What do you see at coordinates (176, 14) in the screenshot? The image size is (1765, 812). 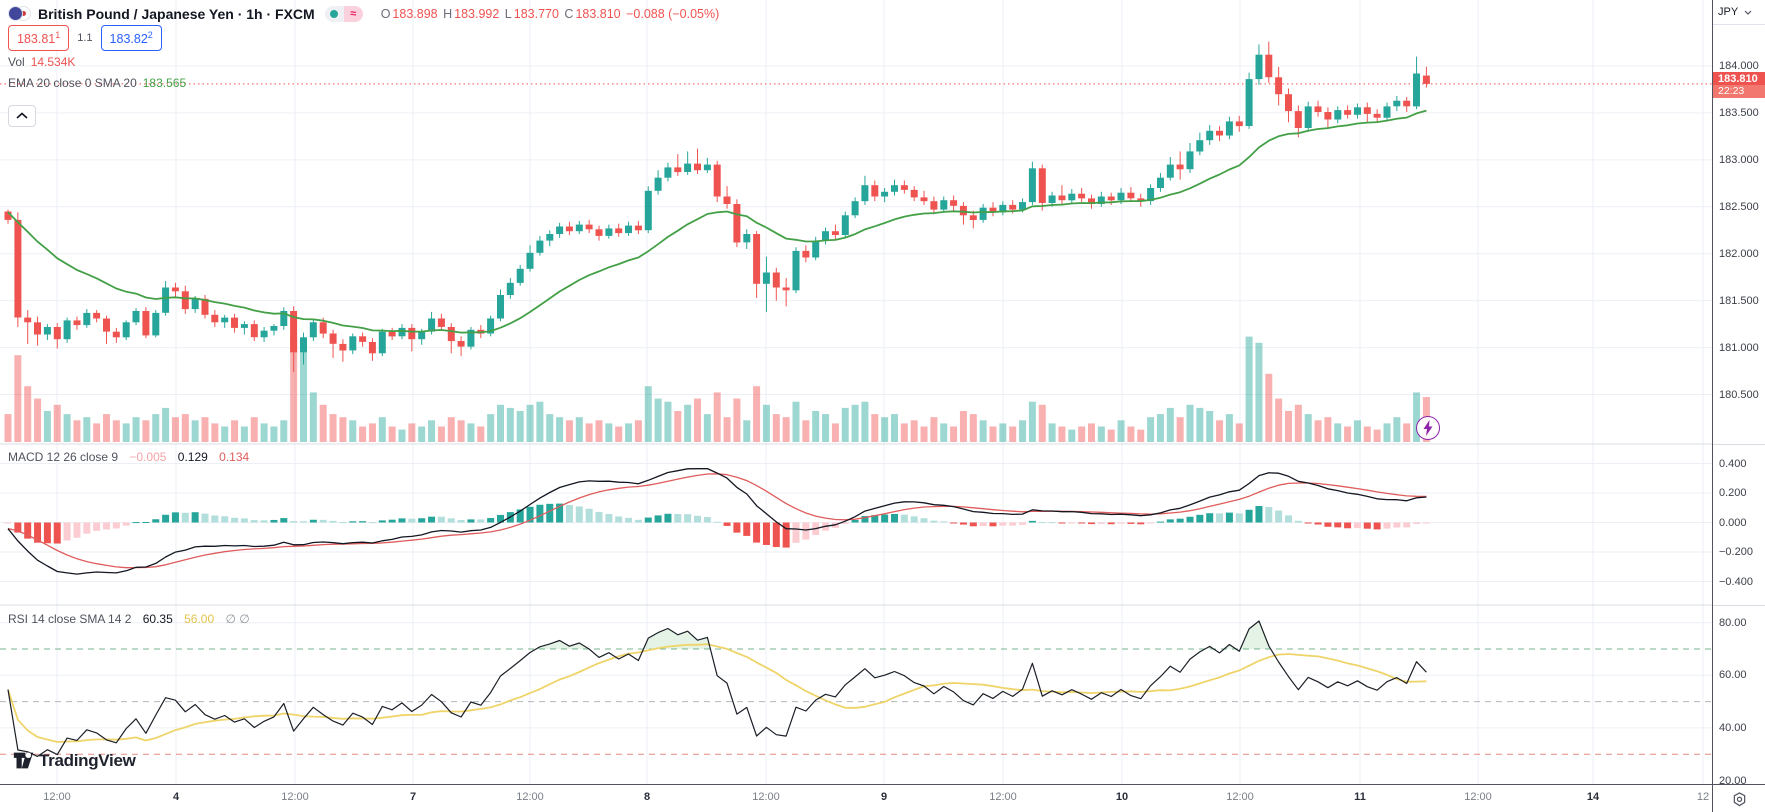 I see `symbol-title: British Pound / Japanese Yen · 1h · FXCM` at bounding box center [176, 14].